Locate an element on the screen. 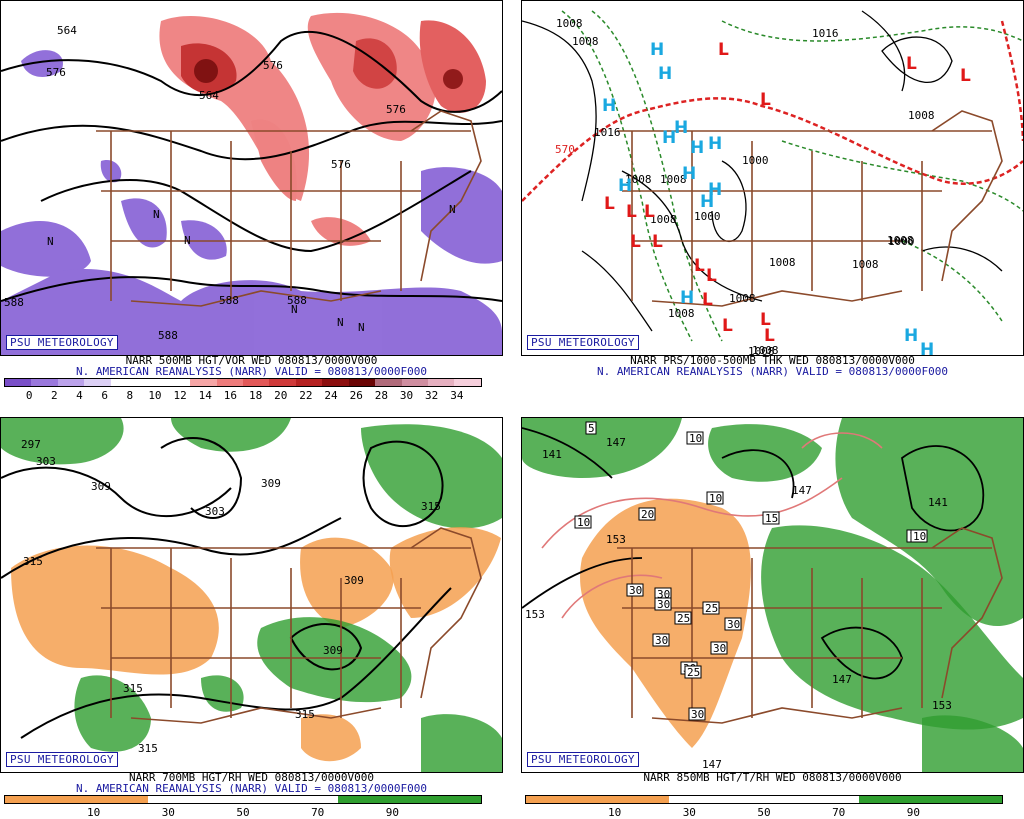 This screenshot has height=819, width=1024. height-label: 297 is located at coordinates (31, 444).